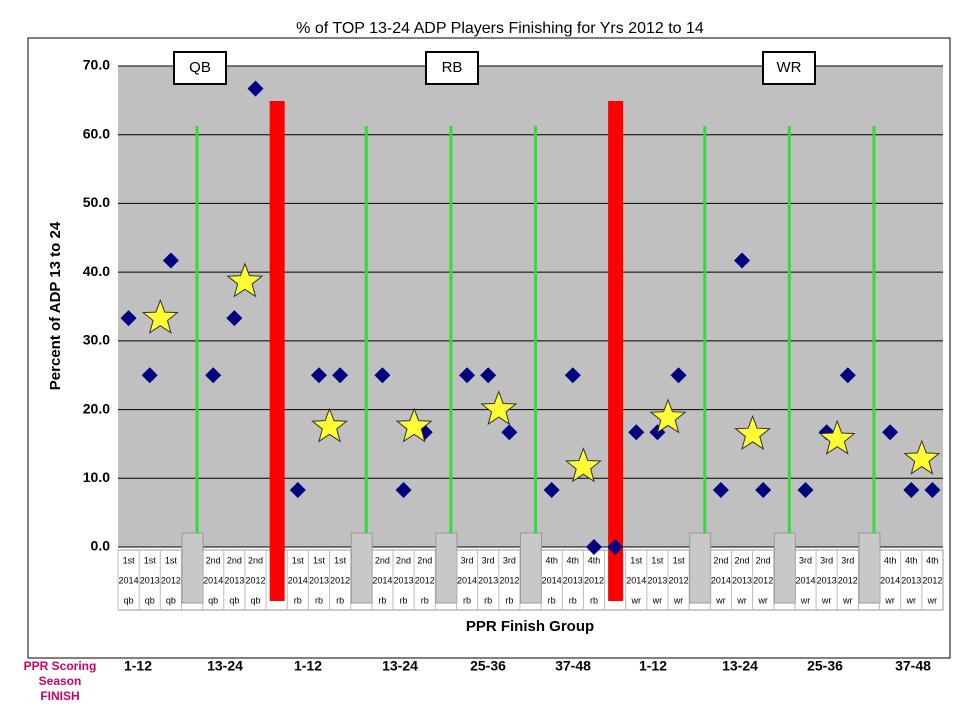 This screenshot has height=720, width=960. I want to click on y-tick-label: 50.0, so click(96, 202).